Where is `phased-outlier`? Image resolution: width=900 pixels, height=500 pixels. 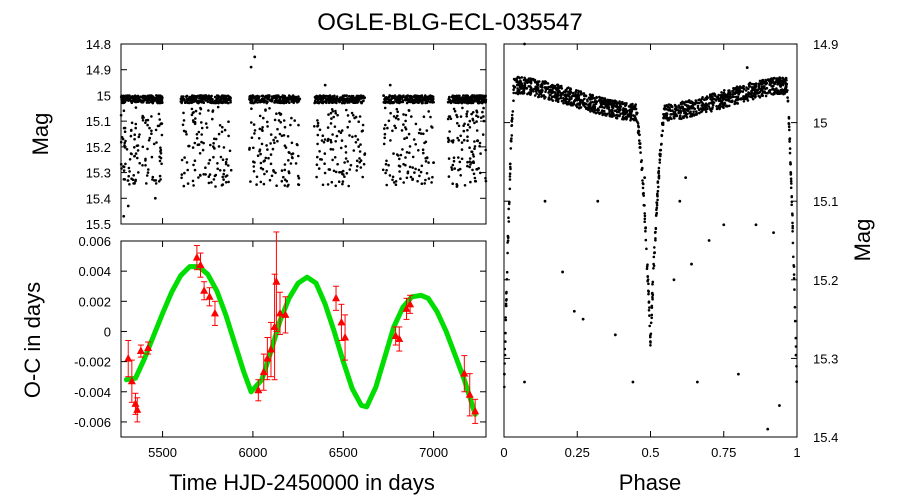
phased-outlier is located at coordinates (691, 264).